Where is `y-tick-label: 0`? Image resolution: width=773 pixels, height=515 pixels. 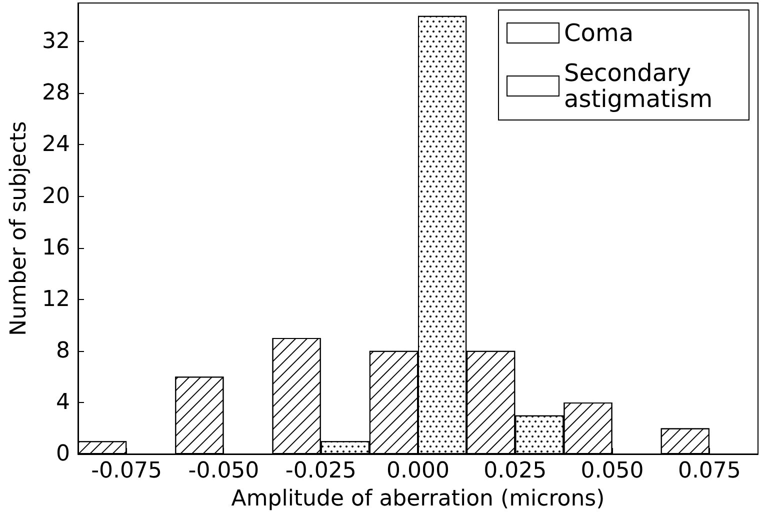
y-tick-label: 0 is located at coordinates (63, 454).